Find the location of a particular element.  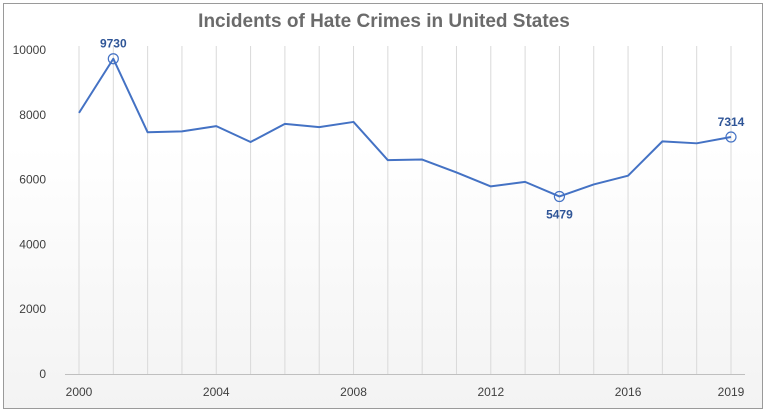

y-tick-label: 4000 is located at coordinates (32, 244).